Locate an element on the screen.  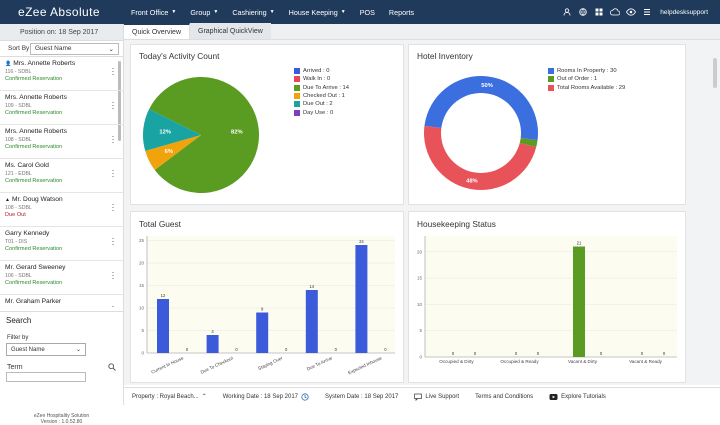
chevron-up-icon: ⌃ is located at coordinates (204, 397).